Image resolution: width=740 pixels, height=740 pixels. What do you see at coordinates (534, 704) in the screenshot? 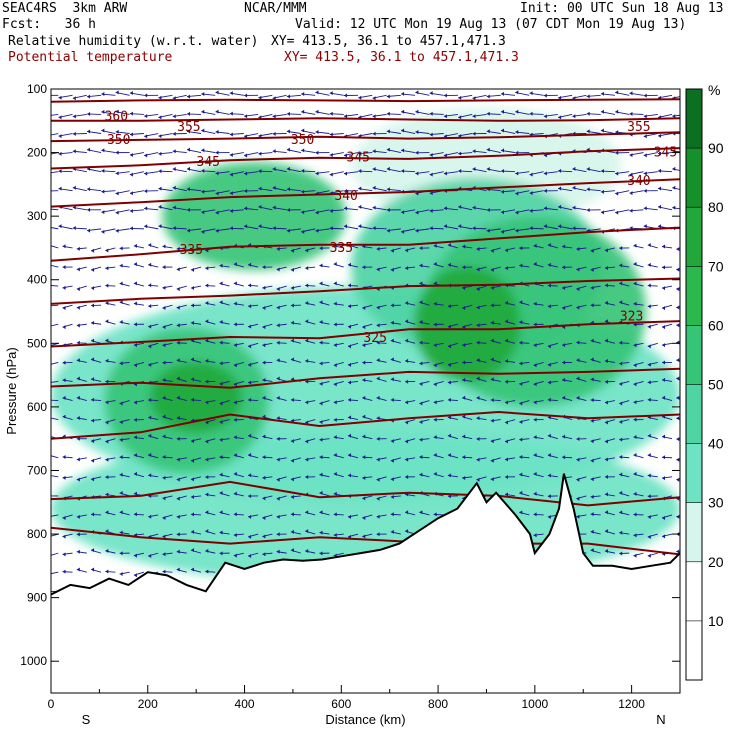
I see `x-tick-label: 1000` at bounding box center [534, 704].